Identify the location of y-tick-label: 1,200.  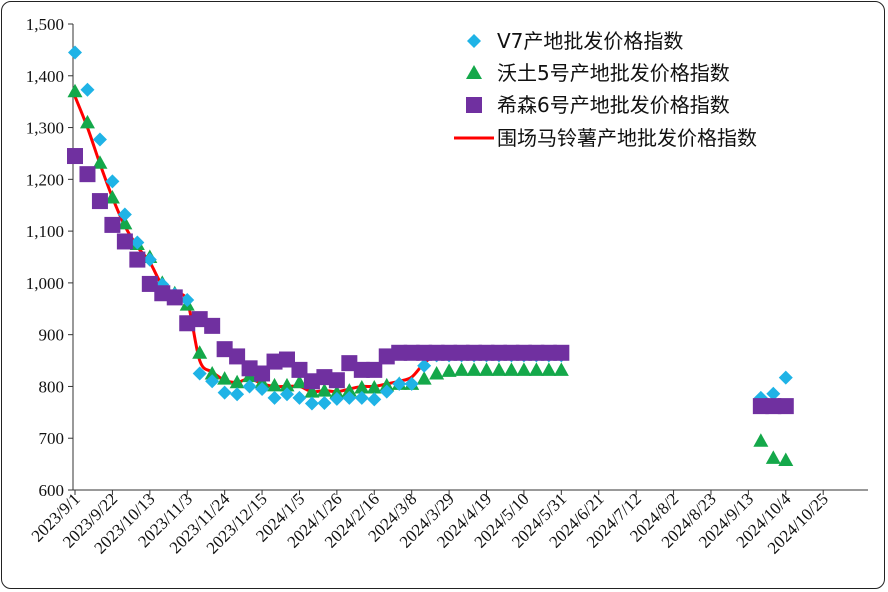
(45, 179).